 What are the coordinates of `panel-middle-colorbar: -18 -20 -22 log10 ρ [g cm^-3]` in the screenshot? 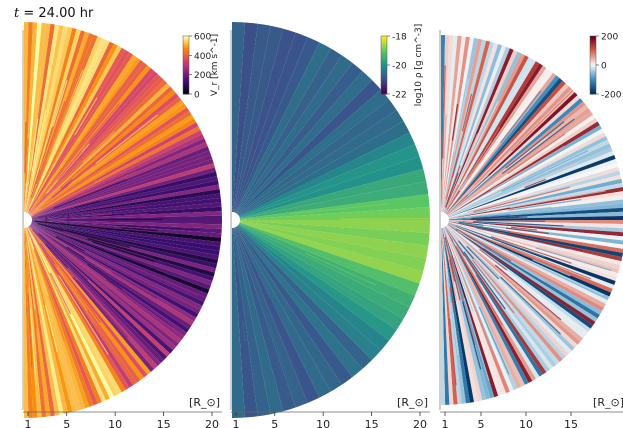 It's located at (402, 65).